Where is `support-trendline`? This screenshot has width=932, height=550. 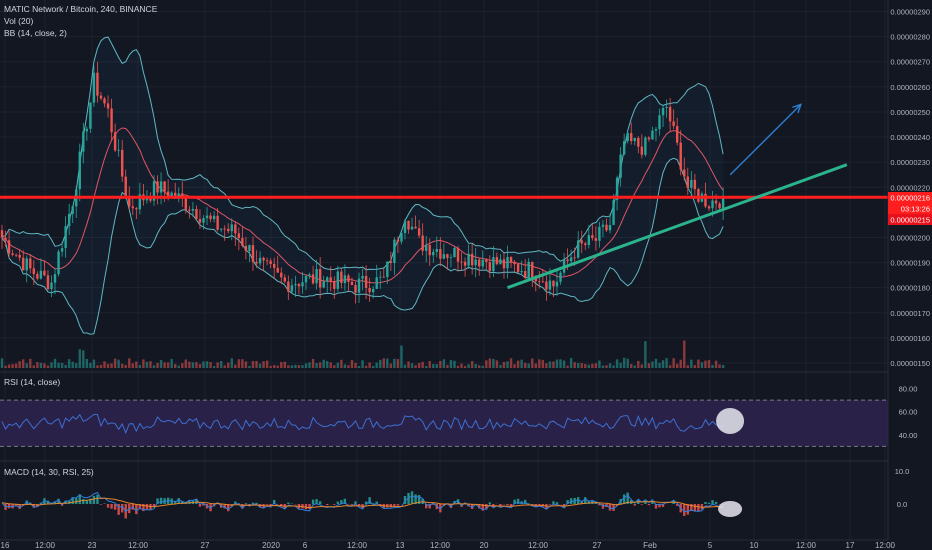 support-trendline is located at coordinates (677, 226).